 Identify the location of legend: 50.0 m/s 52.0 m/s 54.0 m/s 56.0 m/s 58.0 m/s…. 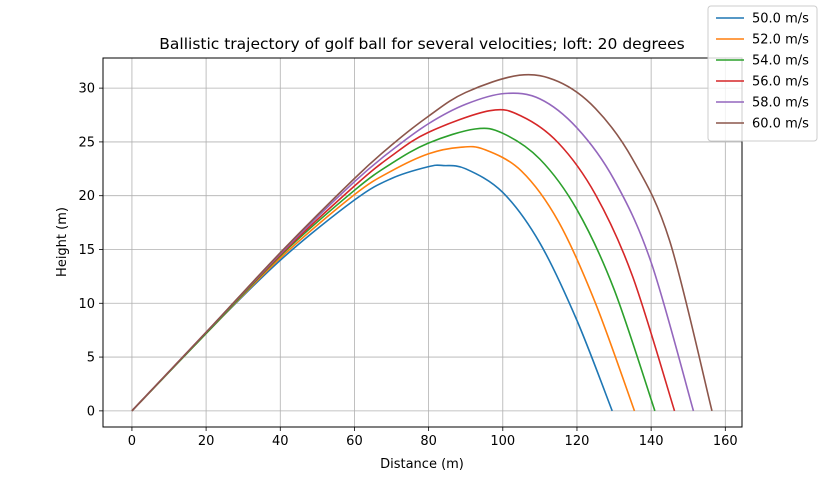
(762, 73).